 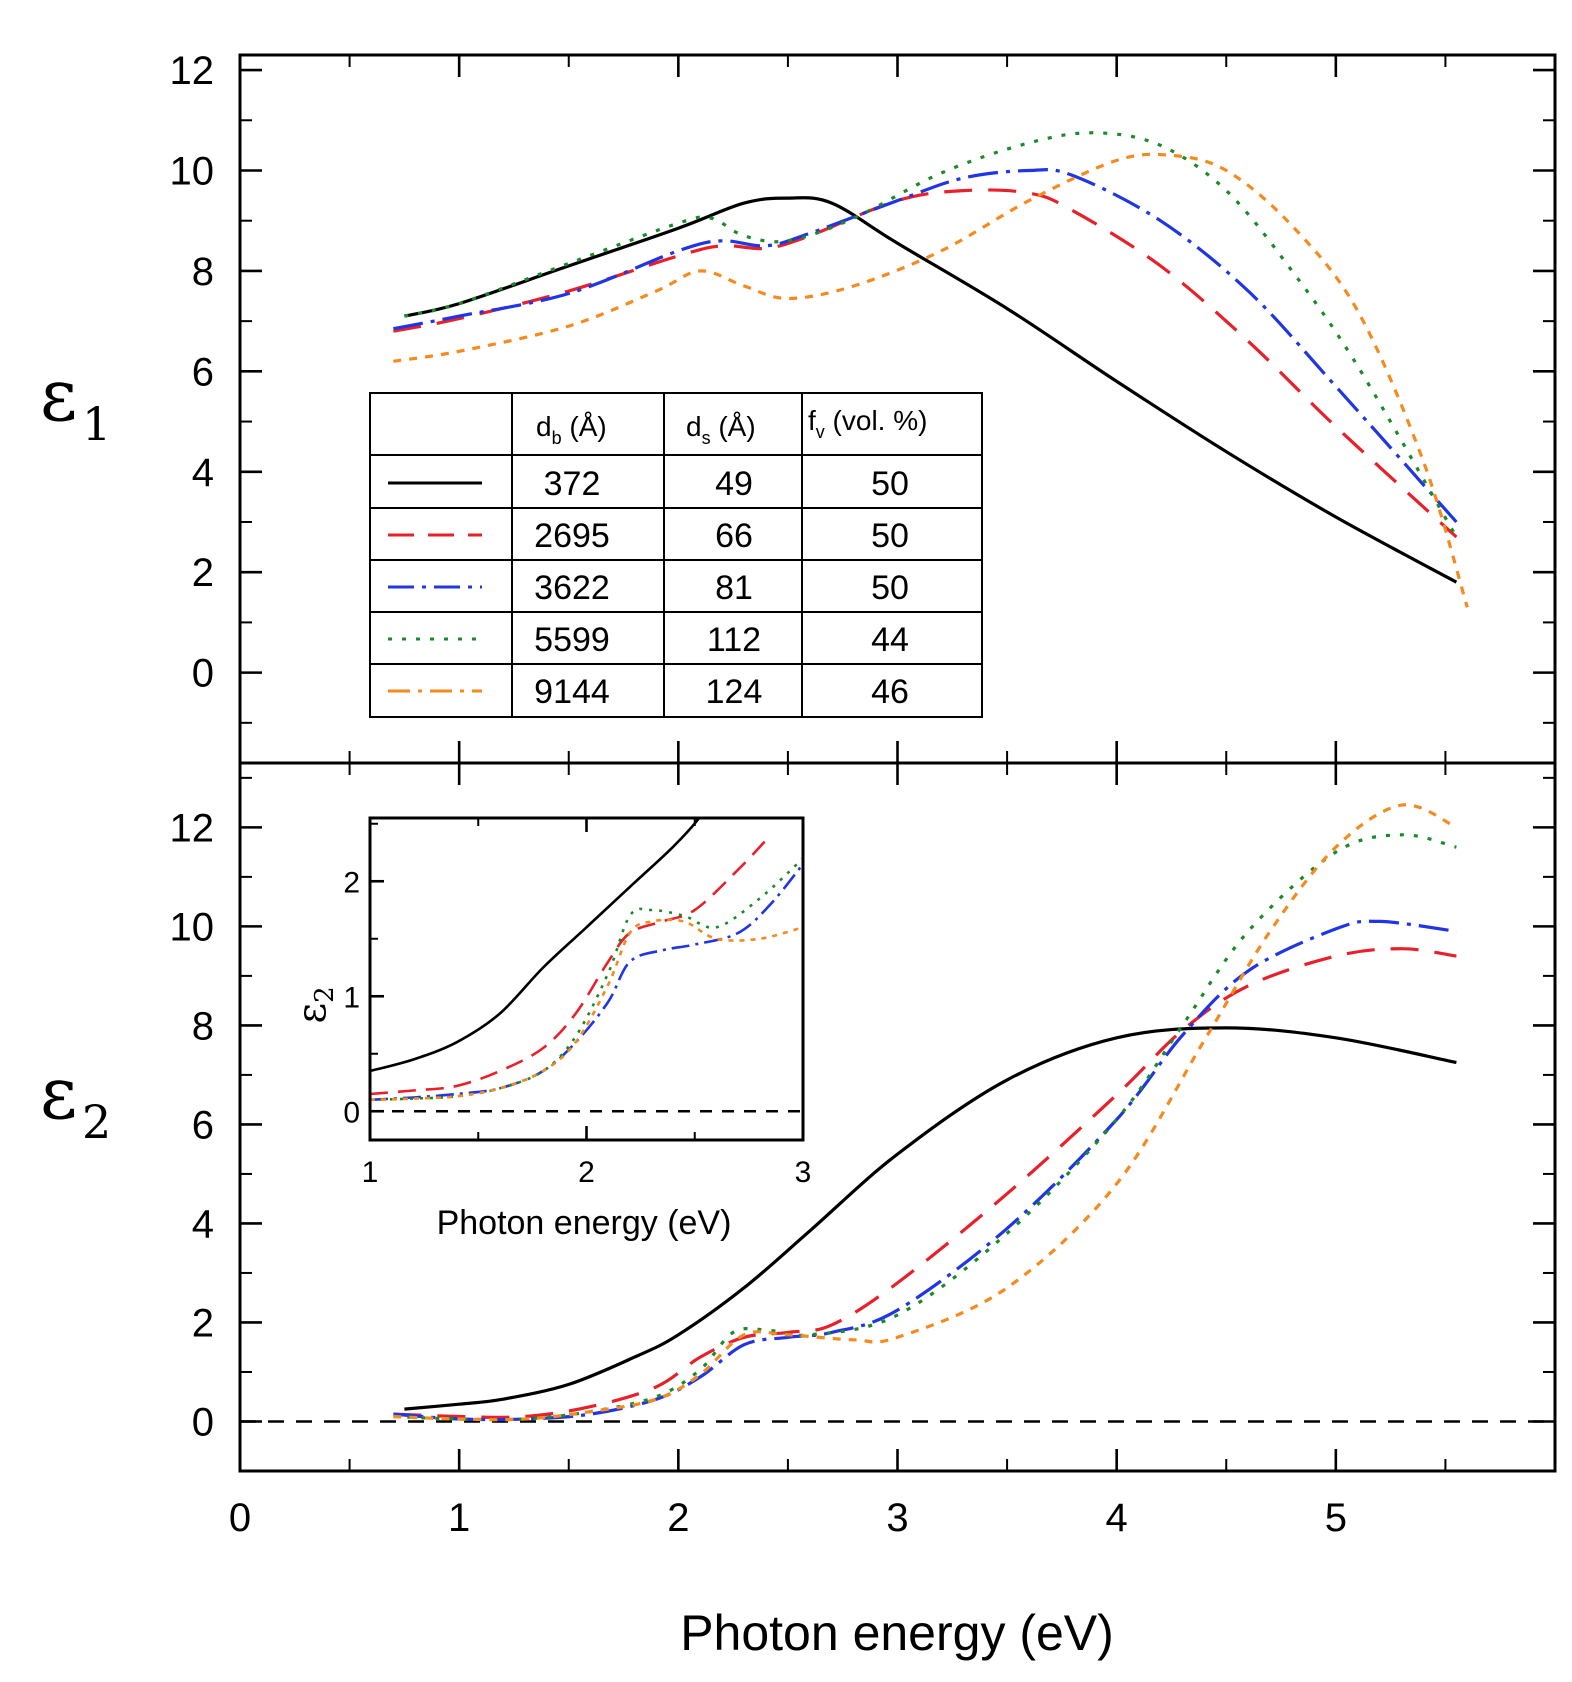 What do you see at coordinates (897, 1518) in the screenshot?
I see `eps2-xtick-label: 3` at bounding box center [897, 1518].